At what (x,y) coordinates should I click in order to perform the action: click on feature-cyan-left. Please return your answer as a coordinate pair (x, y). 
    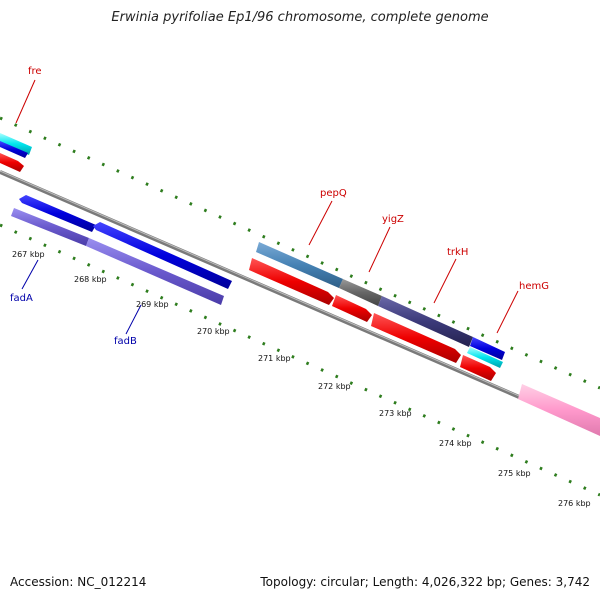
    Looking at the image, I should click on (16, 144).